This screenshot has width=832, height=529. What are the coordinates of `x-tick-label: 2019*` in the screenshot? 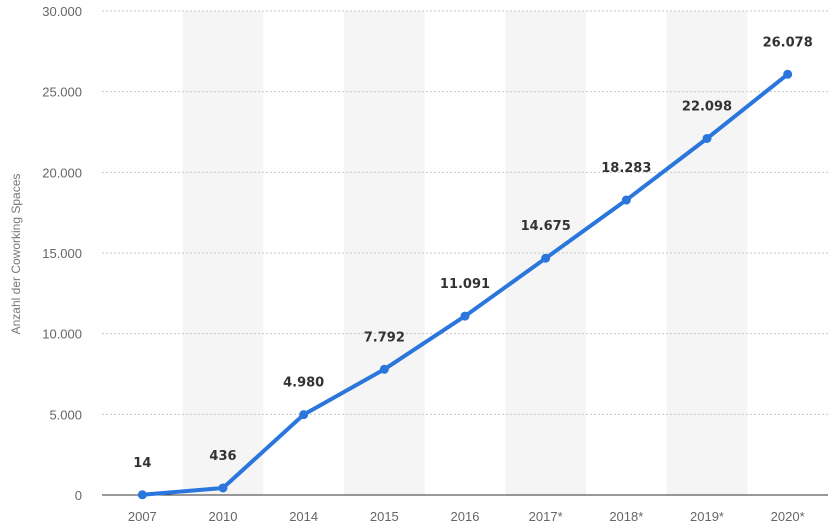 It's located at (707, 516).